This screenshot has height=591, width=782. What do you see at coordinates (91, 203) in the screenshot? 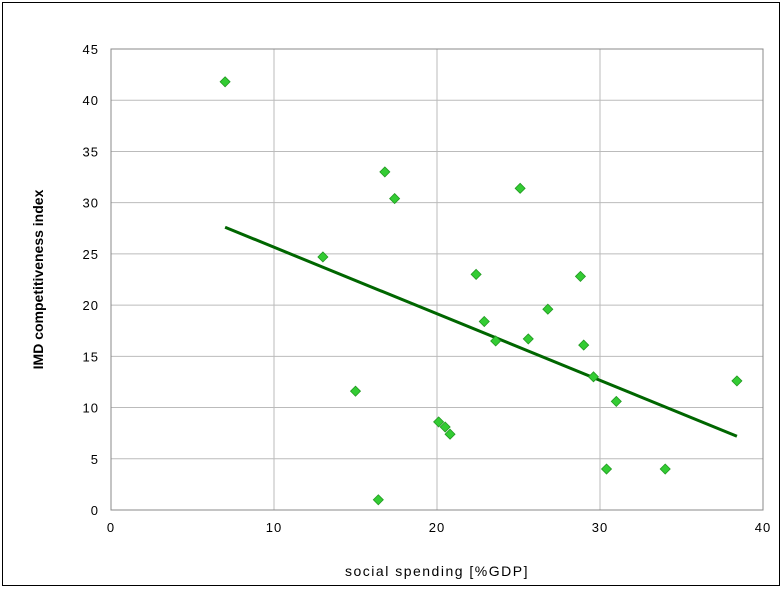
I see `y-tick-label: 30` at bounding box center [91, 203].